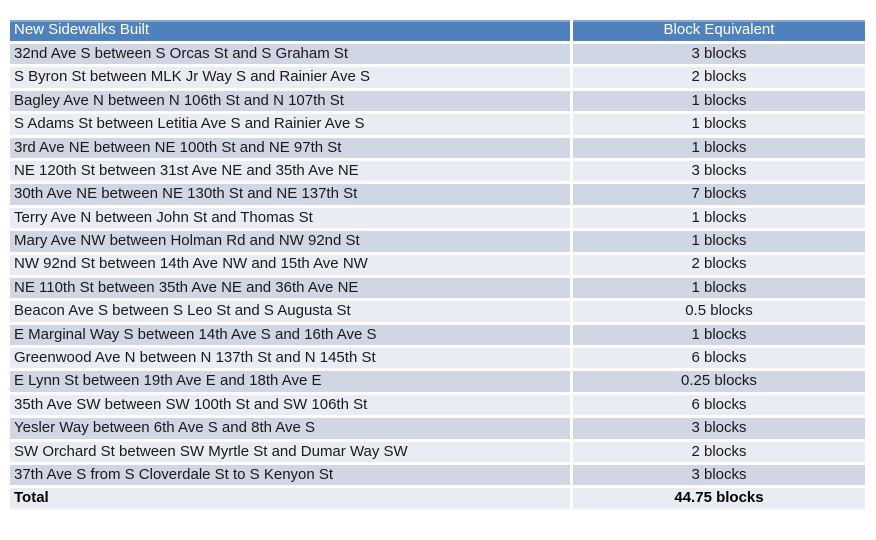 The image size is (876, 540). What do you see at coordinates (719, 498) in the screenshot?
I see `total-row-value: 44.75 blocks` at bounding box center [719, 498].